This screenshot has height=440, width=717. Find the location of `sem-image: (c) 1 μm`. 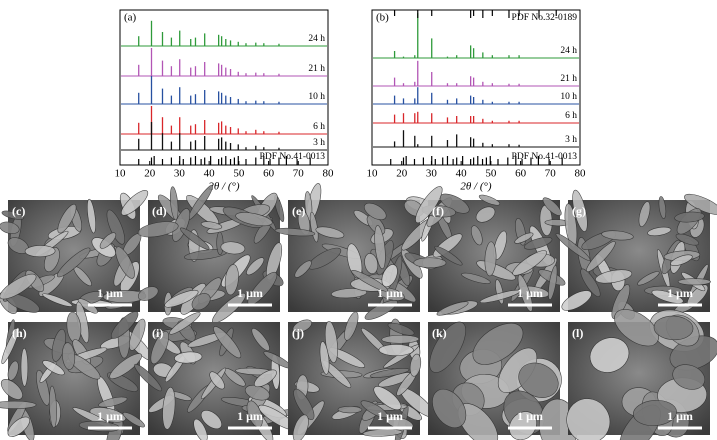

sem-image: (c) 1 μm is located at coordinates (74, 252).